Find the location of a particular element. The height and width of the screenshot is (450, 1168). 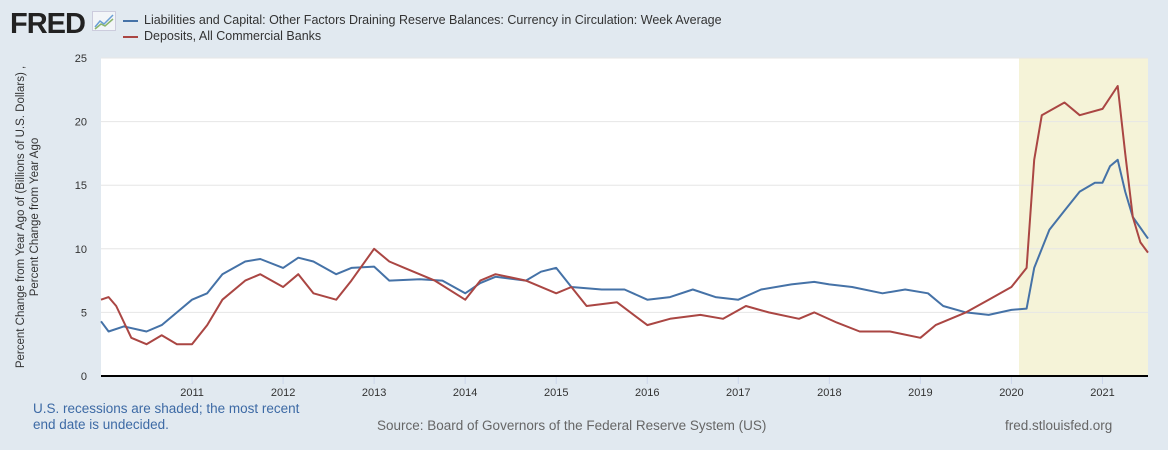

x-tick-label: 2011 is located at coordinates (192, 393).